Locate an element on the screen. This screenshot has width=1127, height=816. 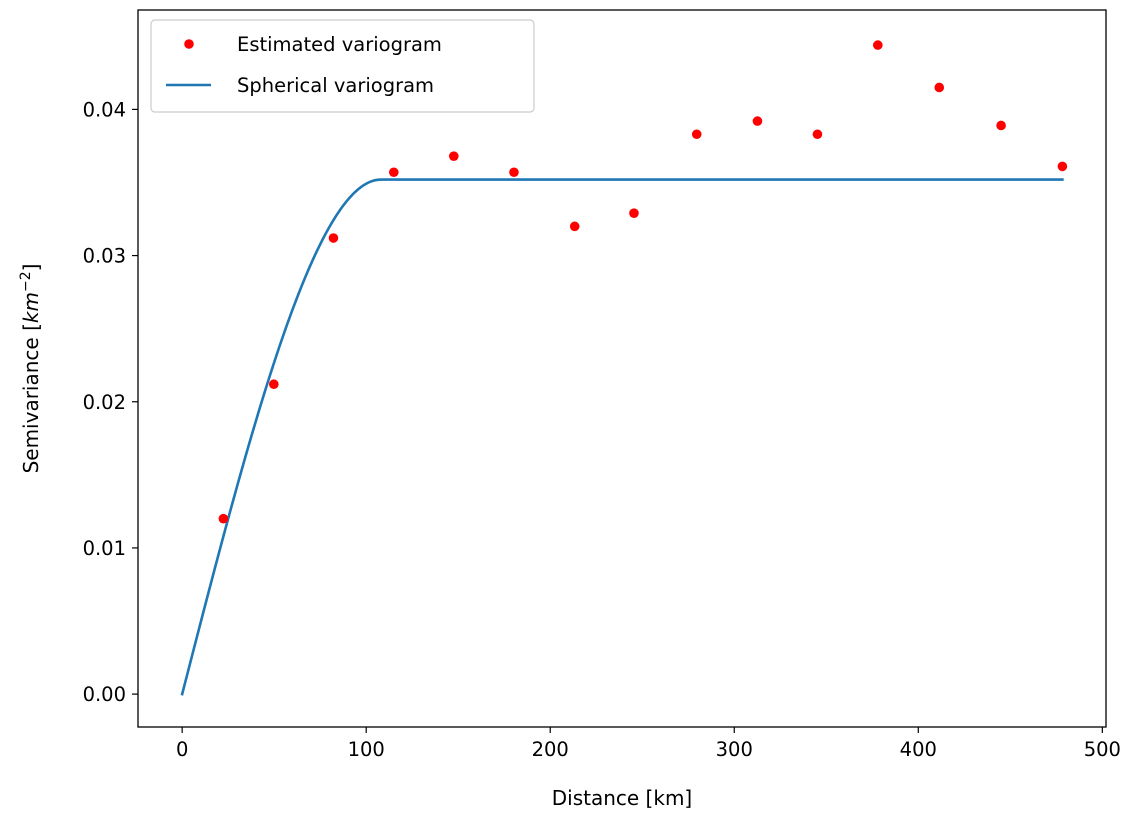
x-tick-label: 0 is located at coordinates (182, 749).